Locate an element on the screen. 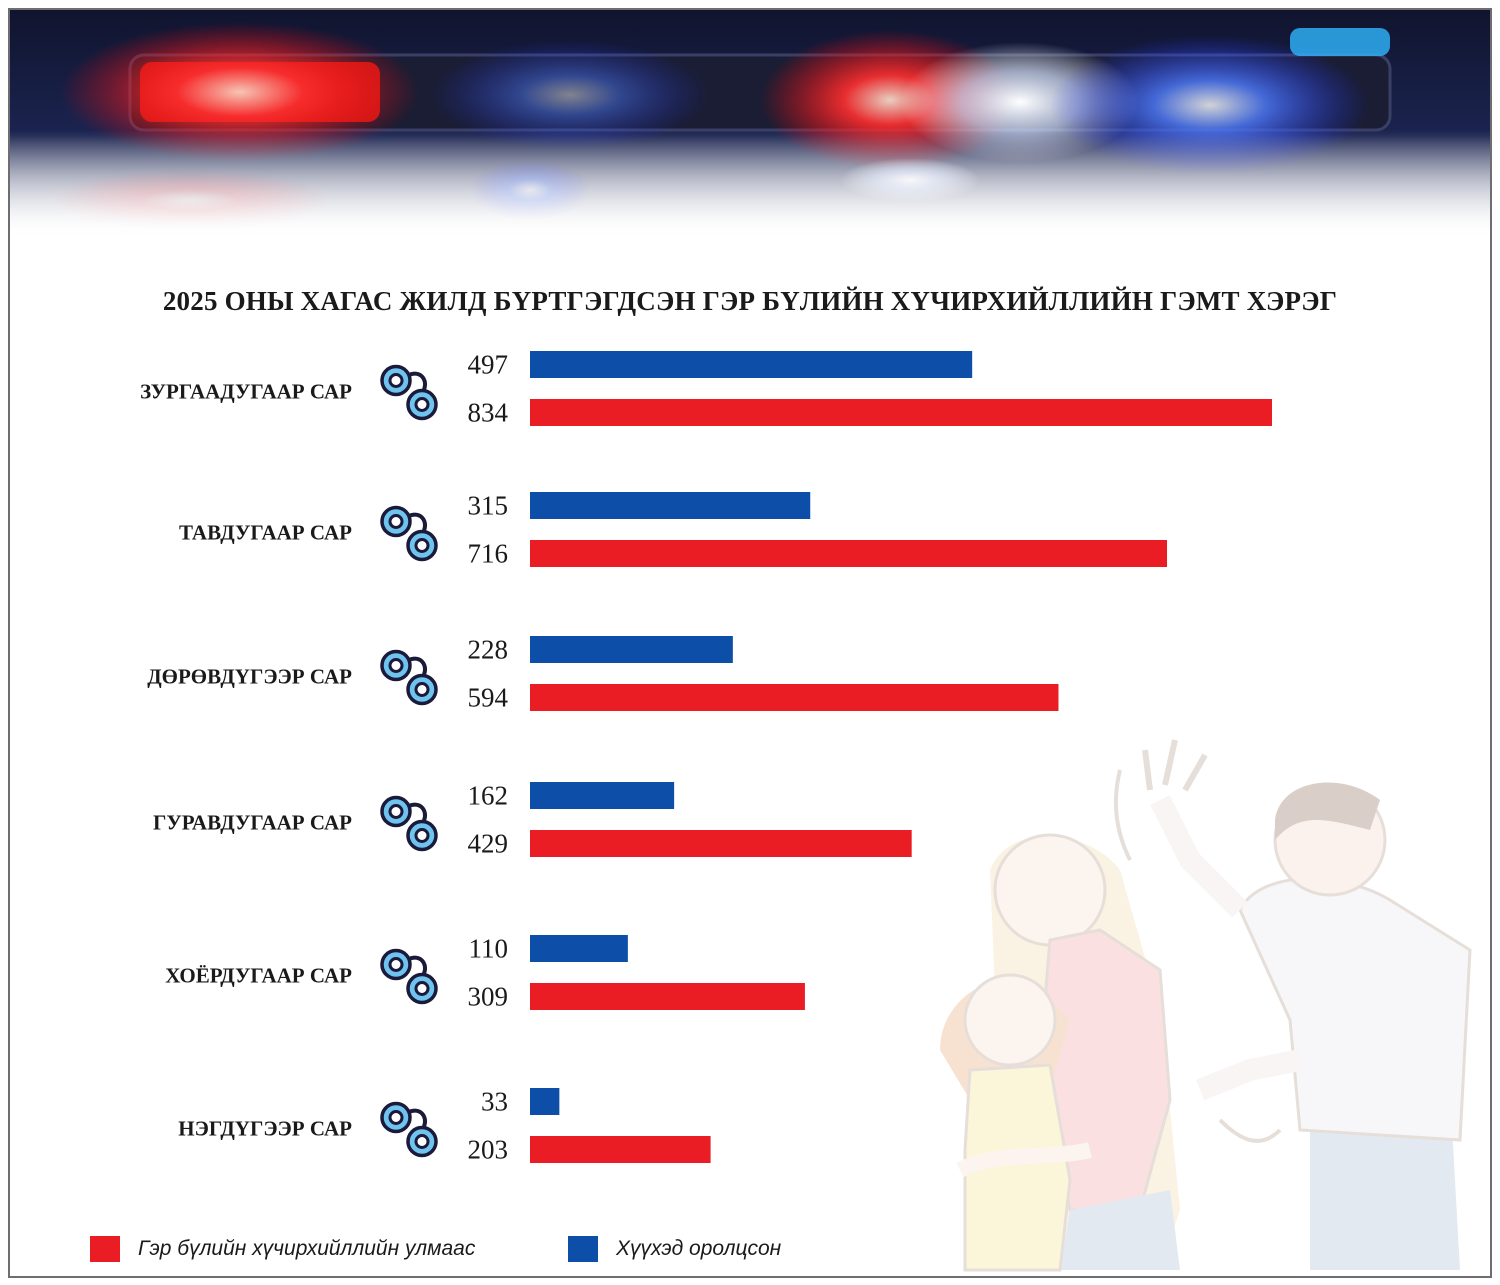 This screenshot has width=1500, height=1285. value-label-domestic-violence: 203 is located at coordinates (488, 1150).